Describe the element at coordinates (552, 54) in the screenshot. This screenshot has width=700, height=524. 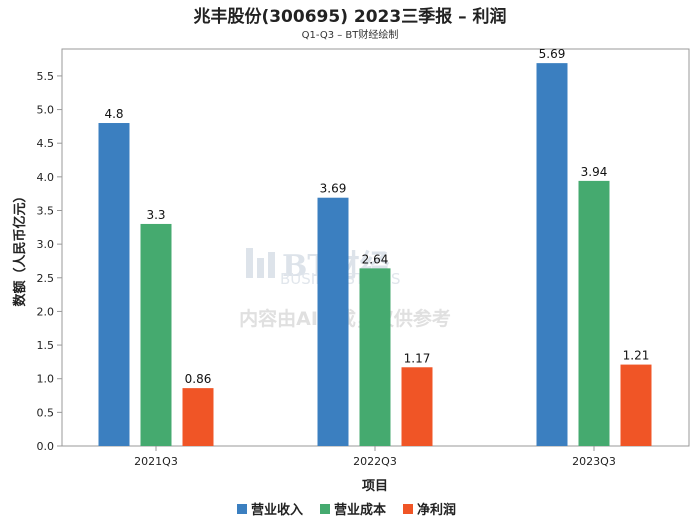
I see `data-label: 5.69` at that location.